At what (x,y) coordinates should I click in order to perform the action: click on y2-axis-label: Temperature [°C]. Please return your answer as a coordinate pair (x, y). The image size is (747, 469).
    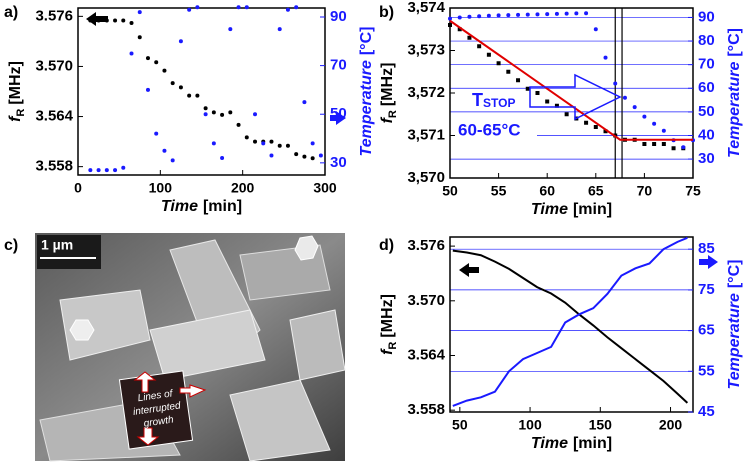
    Looking at the image, I should click on (734, 325).